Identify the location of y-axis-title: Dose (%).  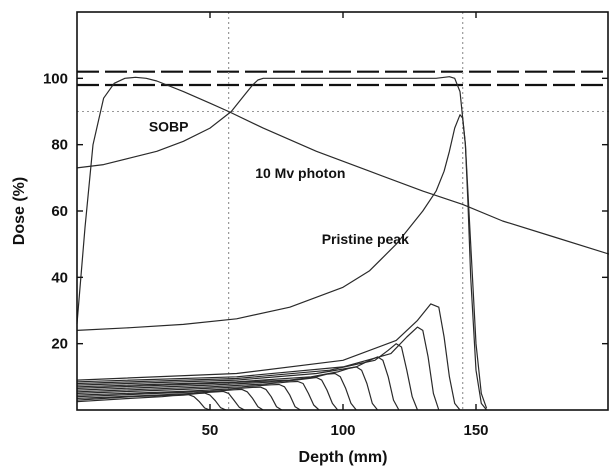
(19, 211).